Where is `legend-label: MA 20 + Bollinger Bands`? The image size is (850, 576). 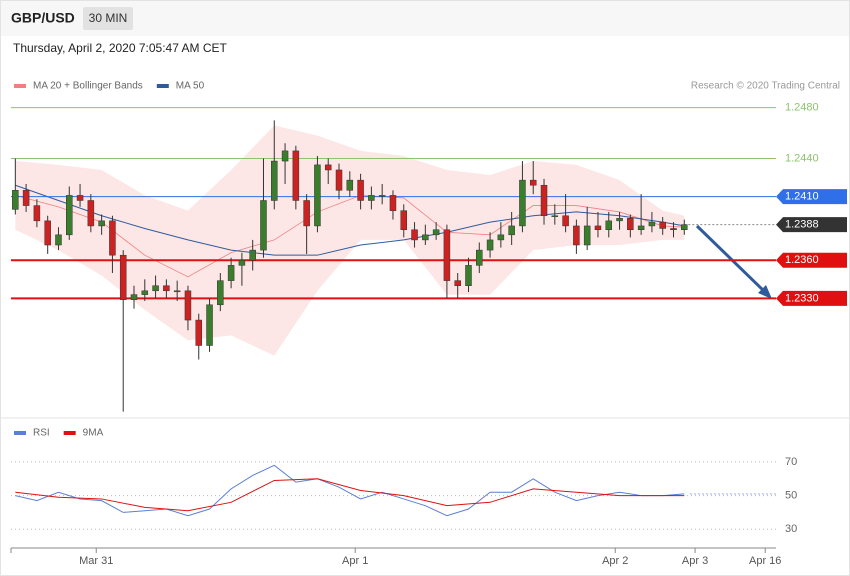
legend-label: MA 20 + Bollinger Bands is located at coordinates (88, 86).